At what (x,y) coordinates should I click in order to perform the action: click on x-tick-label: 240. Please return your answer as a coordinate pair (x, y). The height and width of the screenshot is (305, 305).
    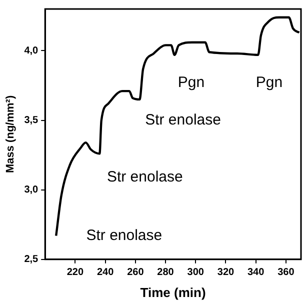
    Looking at the image, I should click on (105, 272).